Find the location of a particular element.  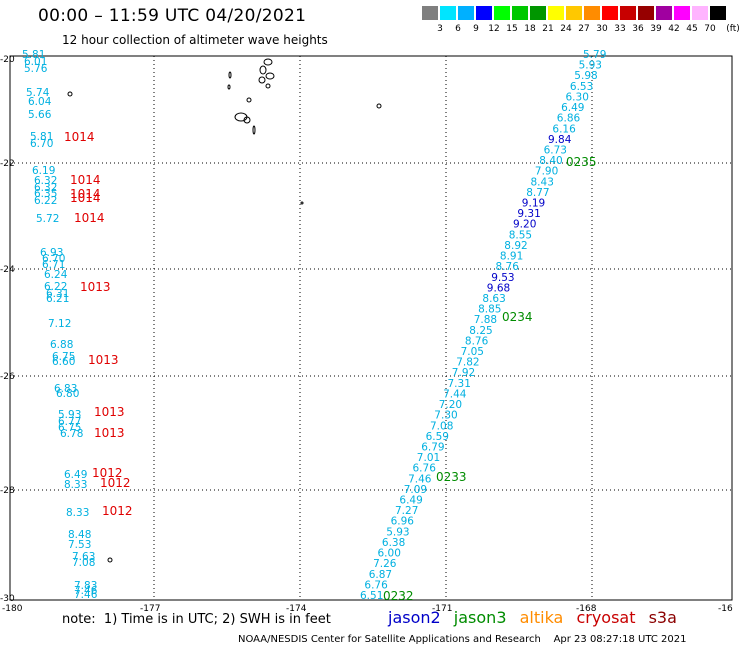

x-tick-label: -174 is located at coordinates (296, 609).